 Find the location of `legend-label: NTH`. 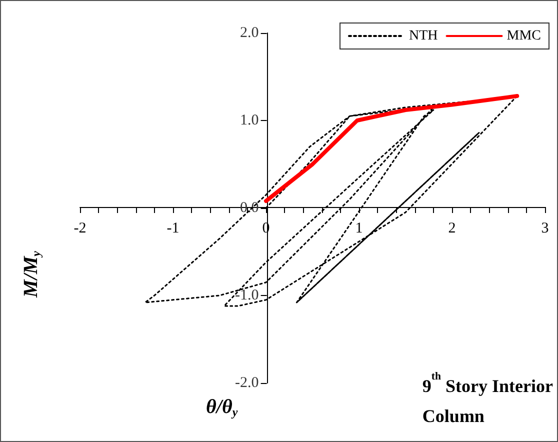

legend-label: NTH is located at coordinates (423, 36).